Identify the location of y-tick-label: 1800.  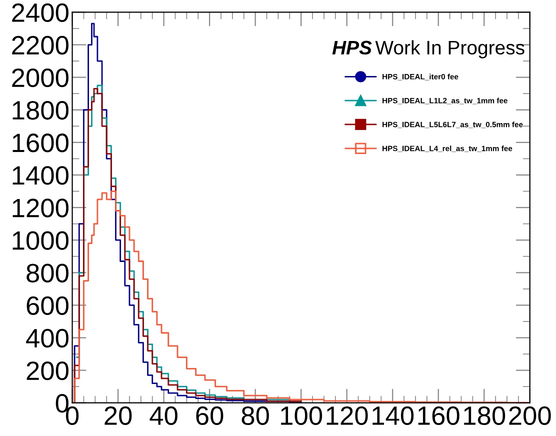
(40, 110).